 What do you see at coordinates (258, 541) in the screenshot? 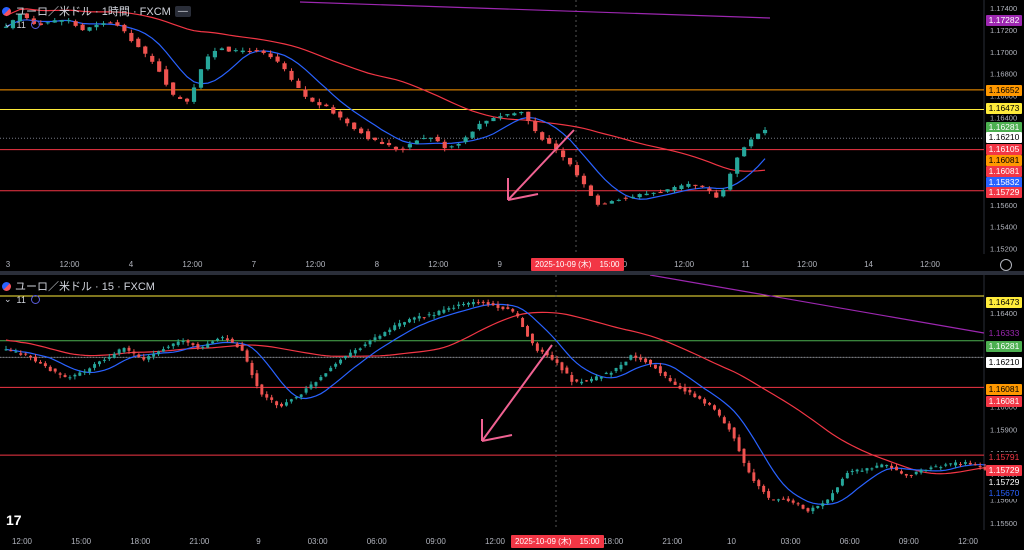
I see `time-tick-label: 9` at bounding box center [258, 541].